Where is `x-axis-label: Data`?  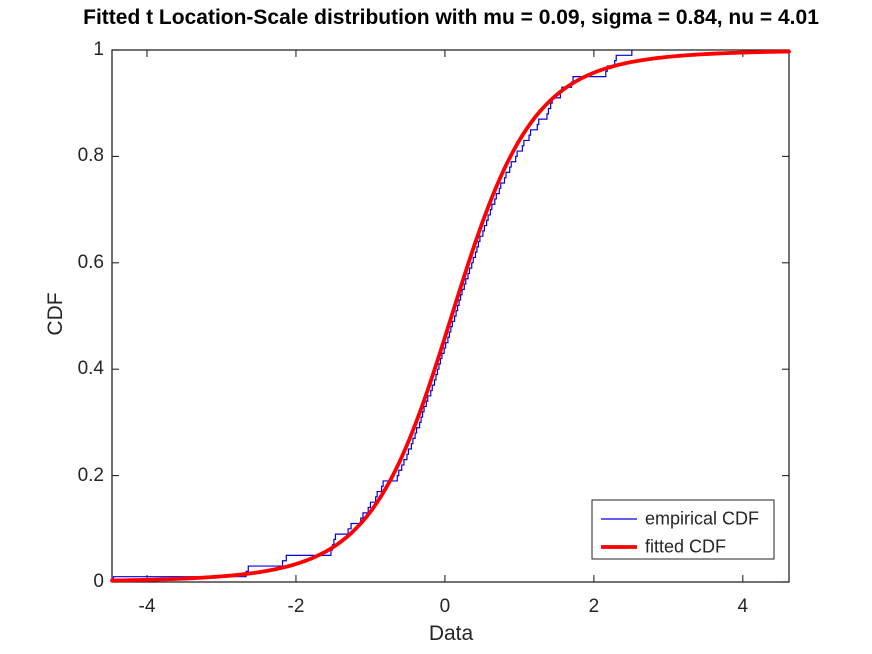 x-axis-label: Data is located at coordinates (451, 633).